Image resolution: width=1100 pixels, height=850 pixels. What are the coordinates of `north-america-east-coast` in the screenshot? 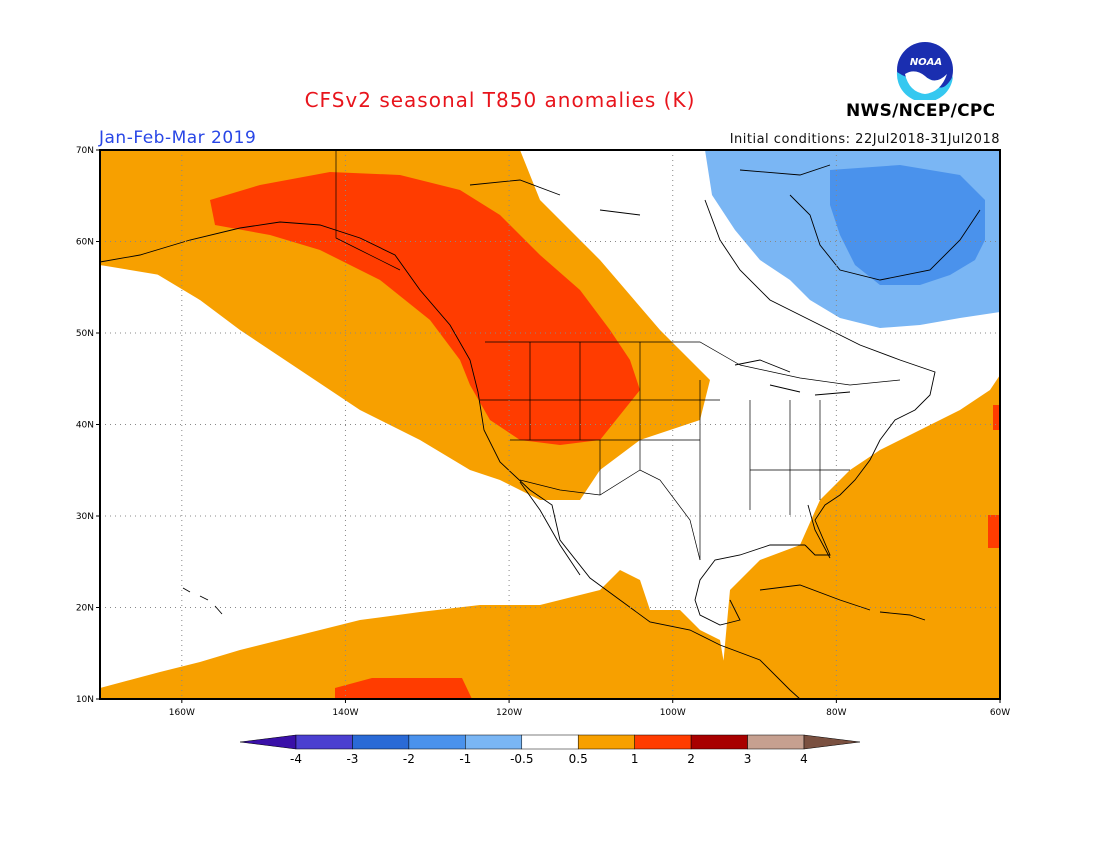 It's located at (820, 377).